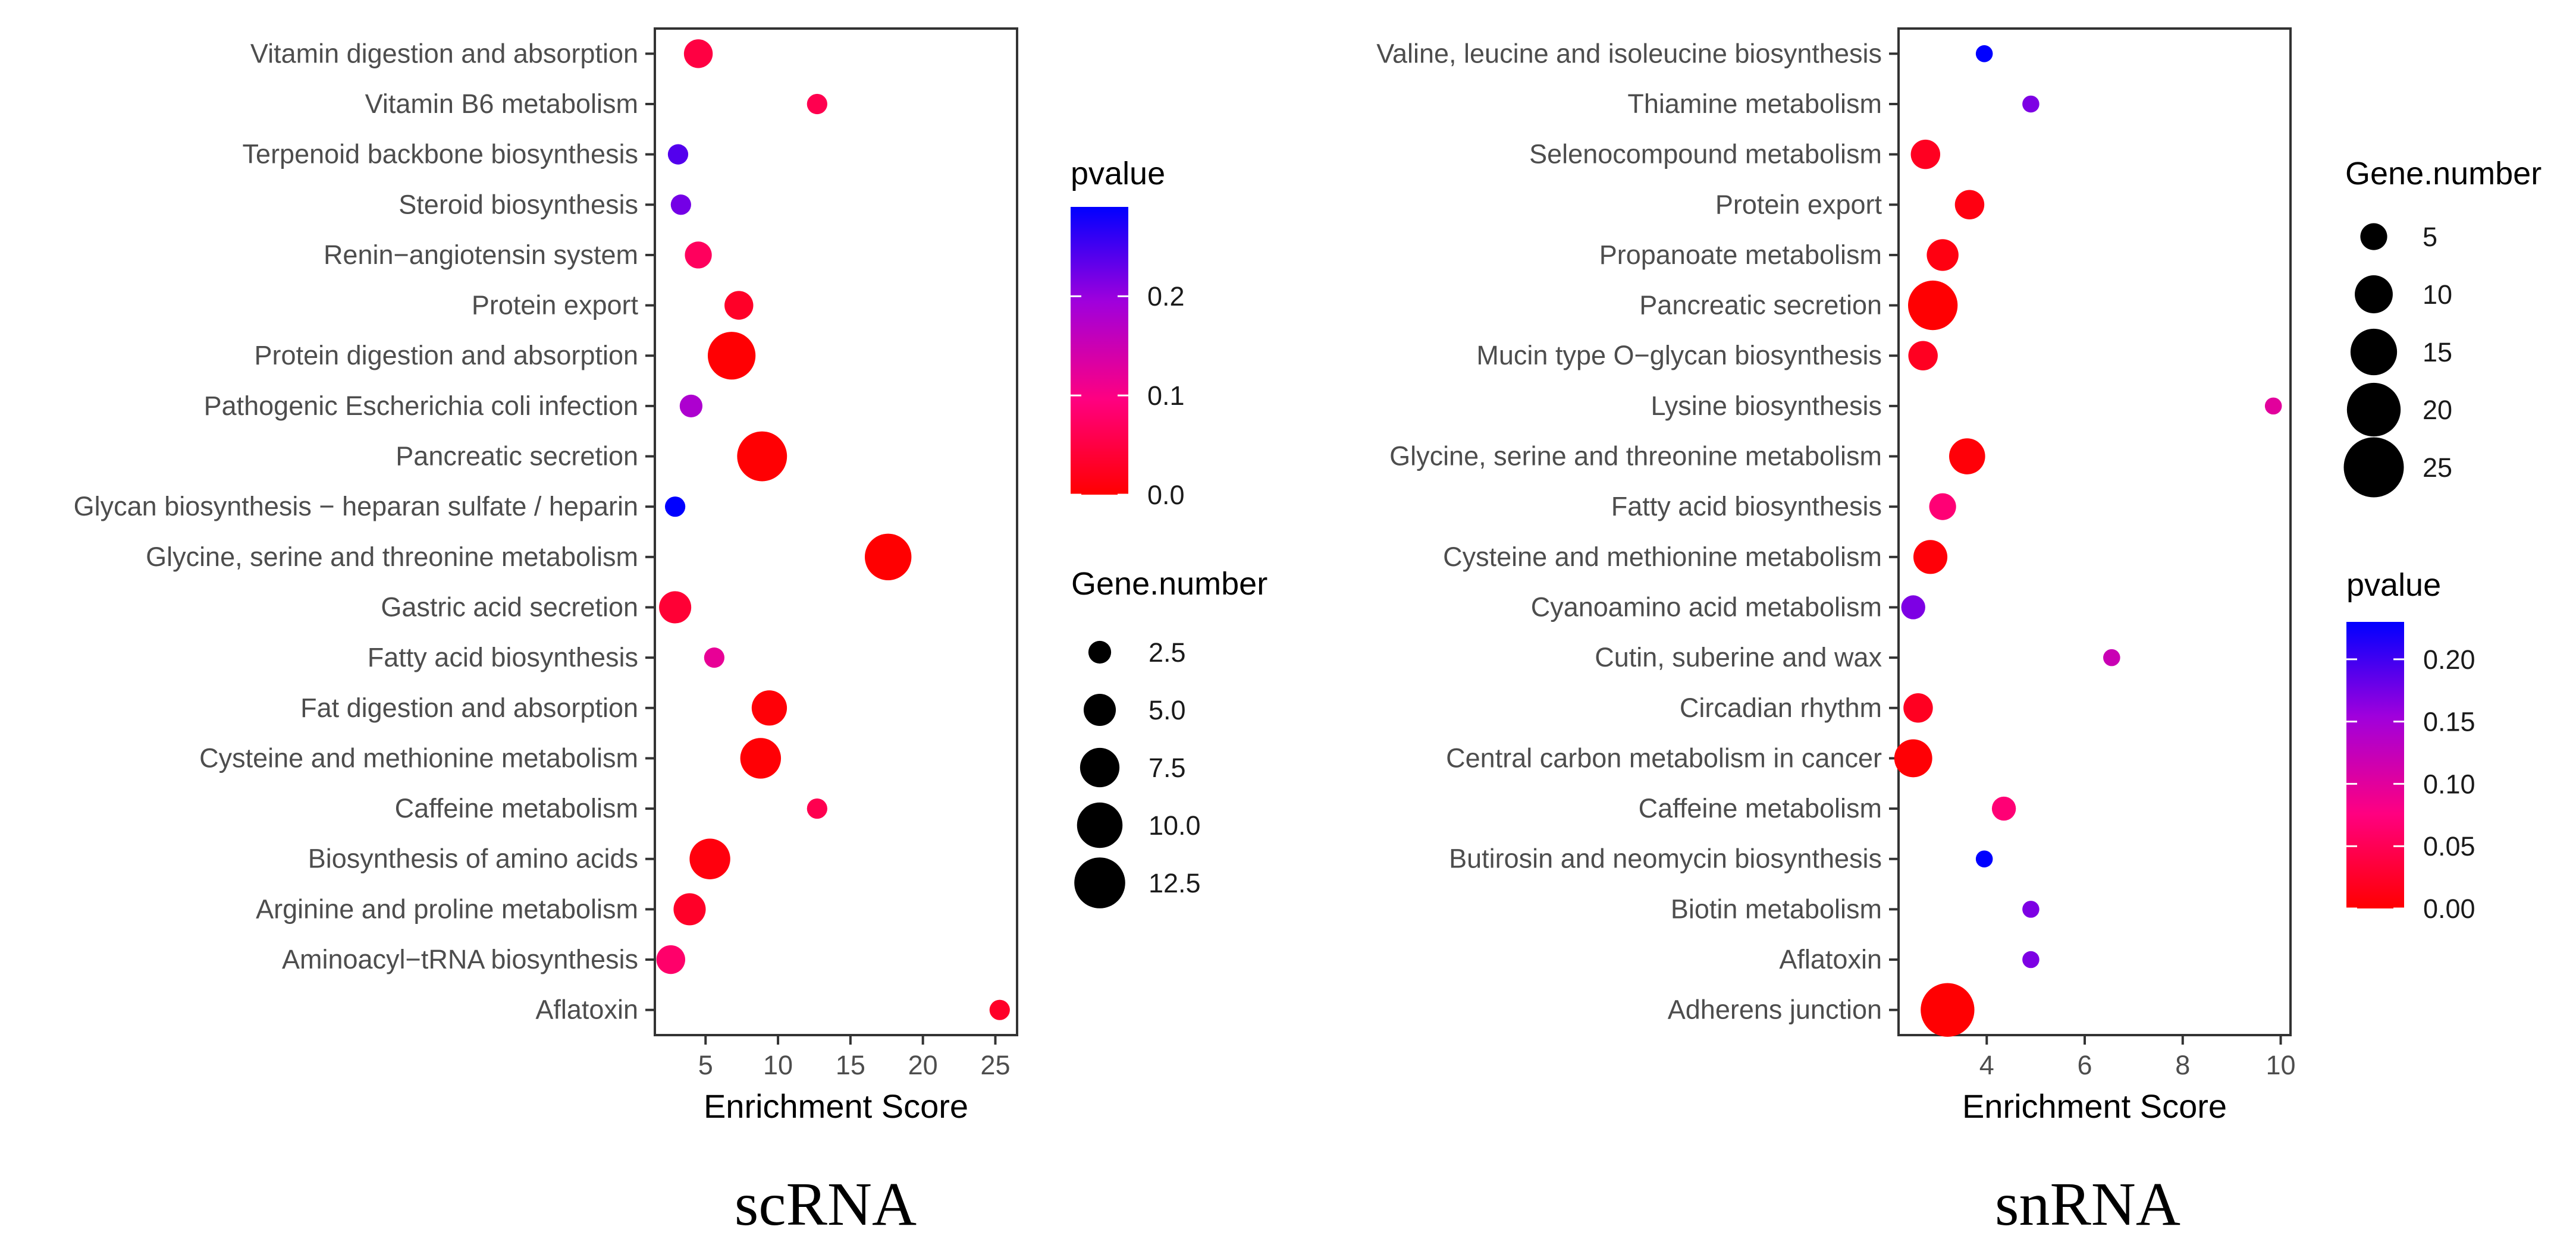 This screenshot has height=1242, width=2576. What do you see at coordinates (481, 255) in the screenshot?
I see `y-category-label: Renin−angiotensin system` at bounding box center [481, 255].